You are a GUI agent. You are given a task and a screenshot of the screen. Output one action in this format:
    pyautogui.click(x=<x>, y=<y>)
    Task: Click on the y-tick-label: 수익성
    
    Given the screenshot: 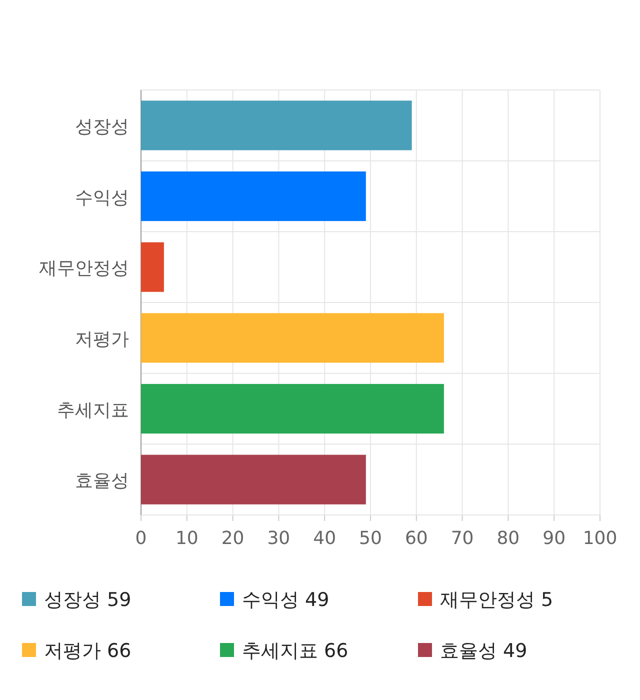 What is the action you would take?
    pyautogui.click(x=102, y=197)
    